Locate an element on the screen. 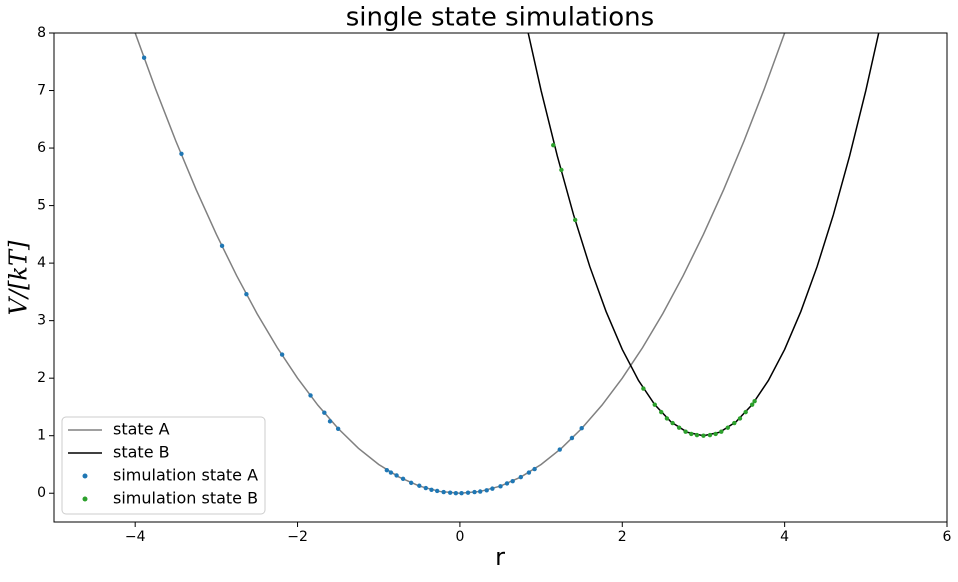 The width and height of the screenshot is (958, 582). x-axis-label: r is located at coordinates (500, 557).